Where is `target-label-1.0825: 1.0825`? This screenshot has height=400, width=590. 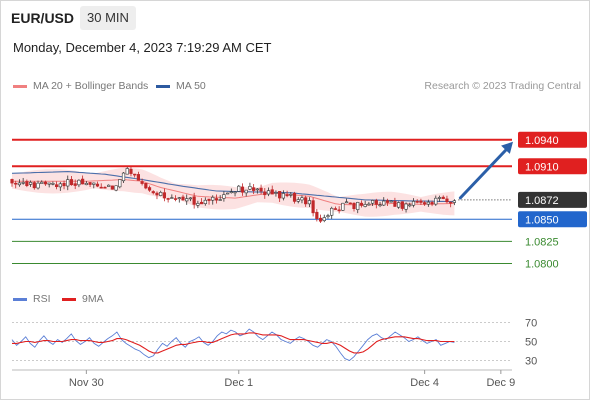 target-label-1.0825: 1.0825 is located at coordinates (542, 242).